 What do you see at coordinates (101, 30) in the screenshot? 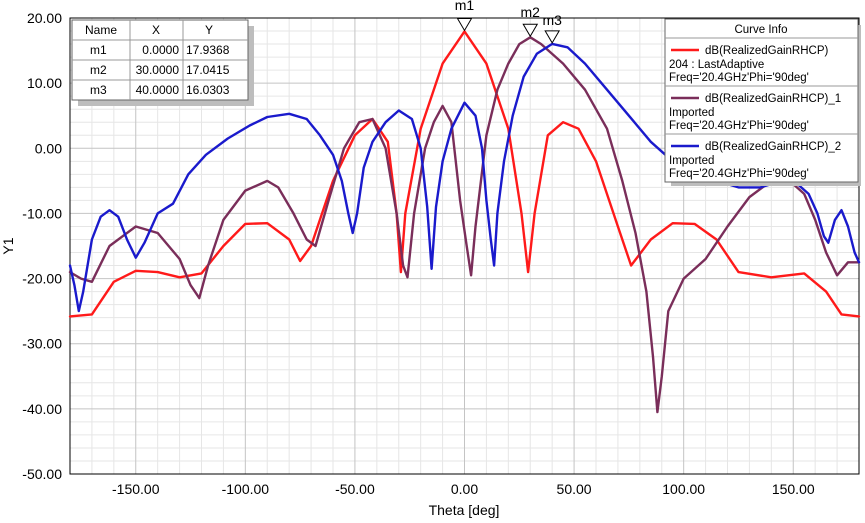
I see `marker-table-header-name: Name` at bounding box center [101, 30].